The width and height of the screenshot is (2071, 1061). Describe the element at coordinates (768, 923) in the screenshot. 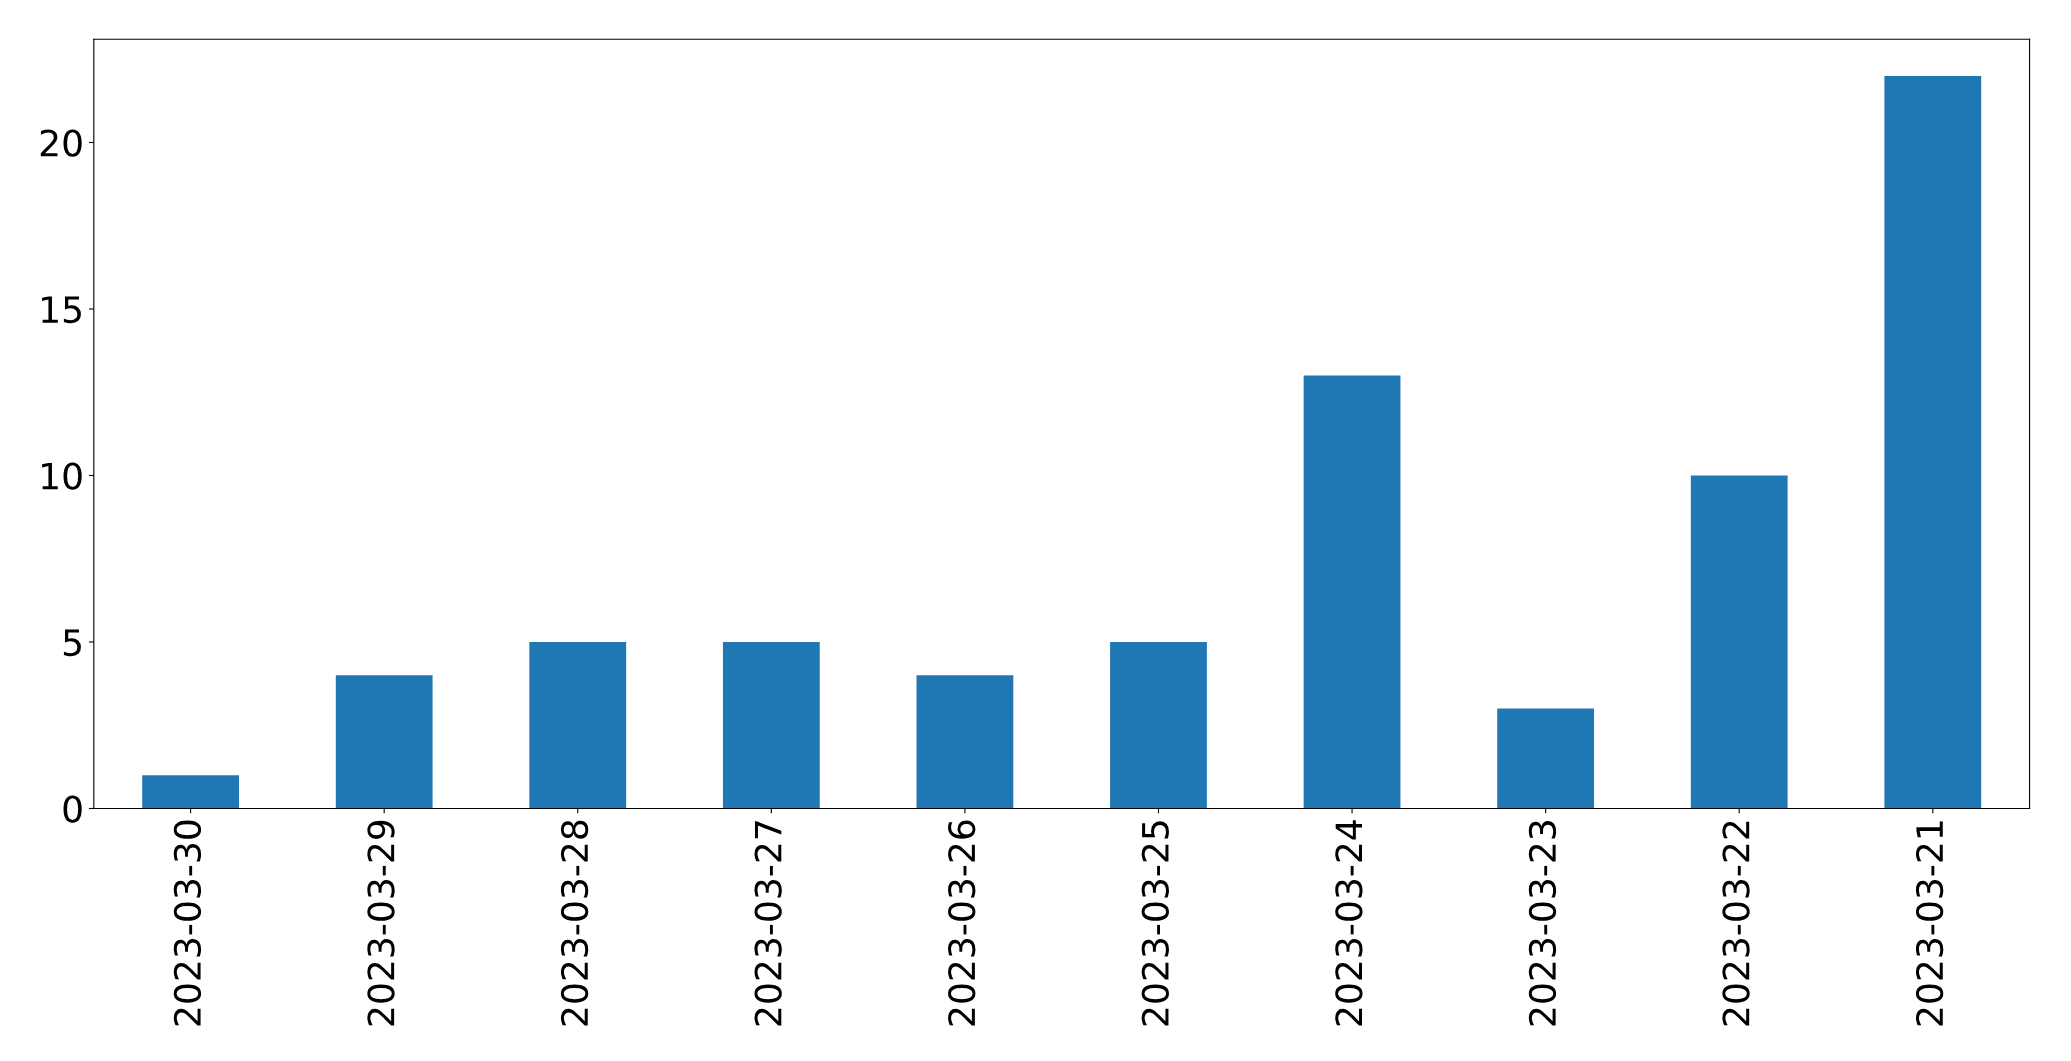

I see `x-tick-label: 2023-03-27` at that location.